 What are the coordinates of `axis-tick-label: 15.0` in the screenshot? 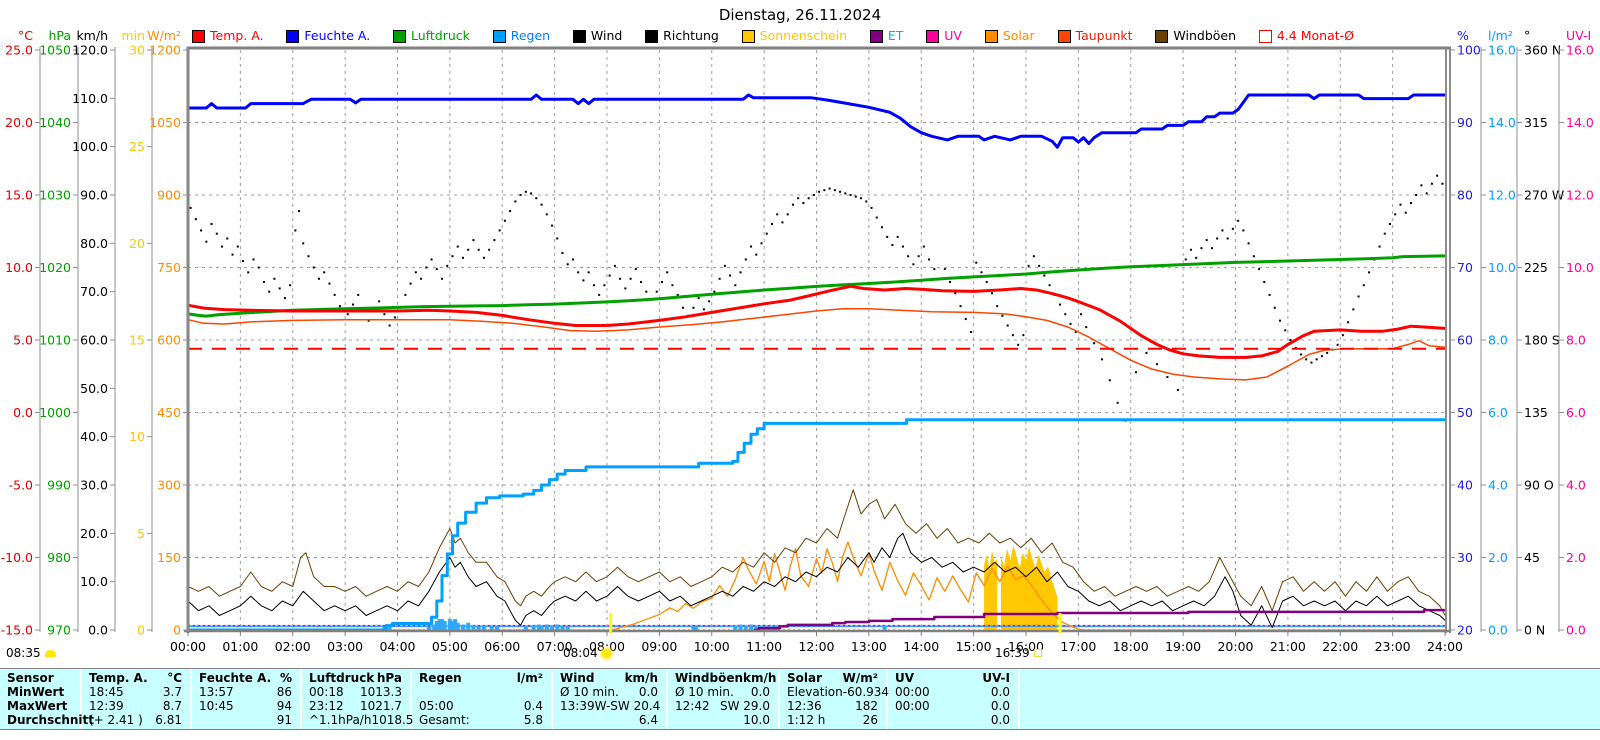 It's located at (19, 195).